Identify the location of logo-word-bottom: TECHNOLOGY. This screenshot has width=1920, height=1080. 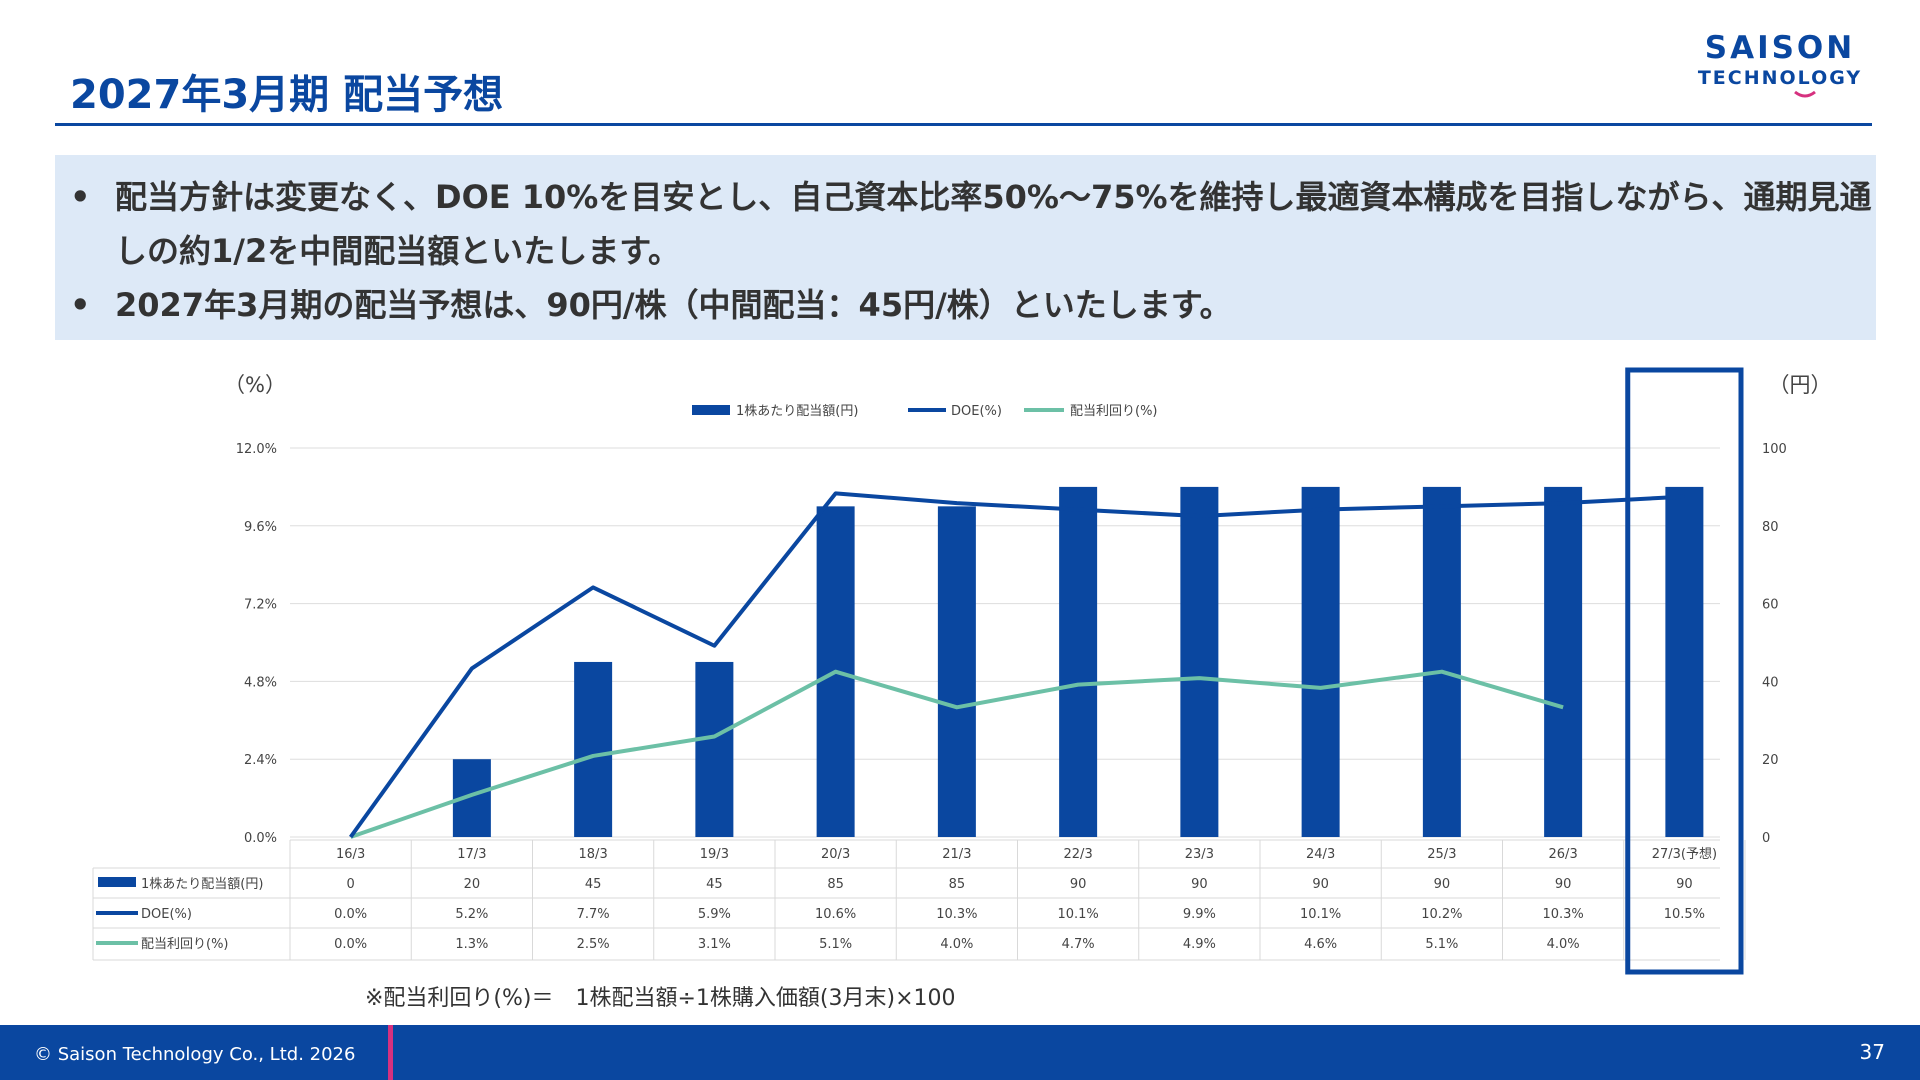
(1780, 78).